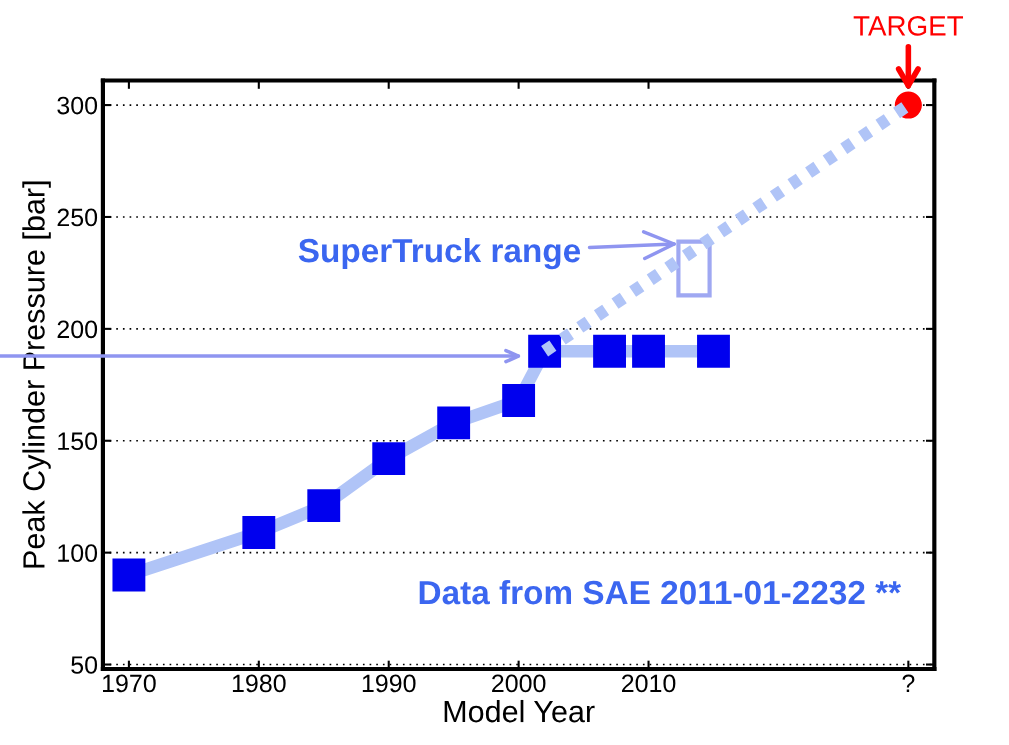  What do you see at coordinates (77, 217) in the screenshot?
I see `y-tick-label: 250` at bounding box center [77, 217].